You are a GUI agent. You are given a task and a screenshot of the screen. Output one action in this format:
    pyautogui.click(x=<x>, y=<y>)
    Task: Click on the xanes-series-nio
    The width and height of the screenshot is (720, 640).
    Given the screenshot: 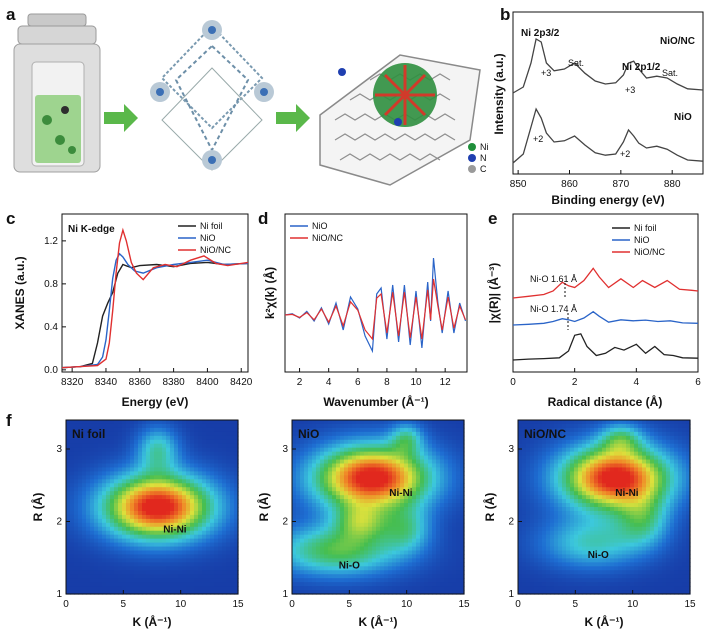 What is the action you would take?
    pyautogui.click(x=155, y=310)
    